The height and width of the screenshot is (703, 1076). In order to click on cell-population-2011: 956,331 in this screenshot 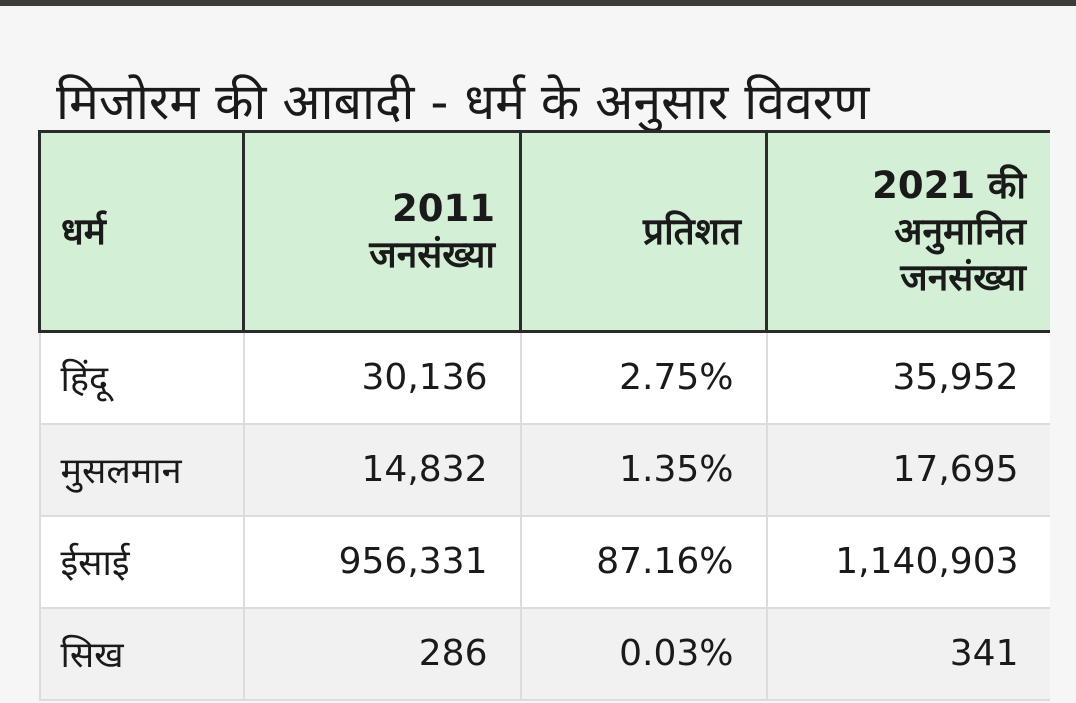, I will do `click(382, 562)`.